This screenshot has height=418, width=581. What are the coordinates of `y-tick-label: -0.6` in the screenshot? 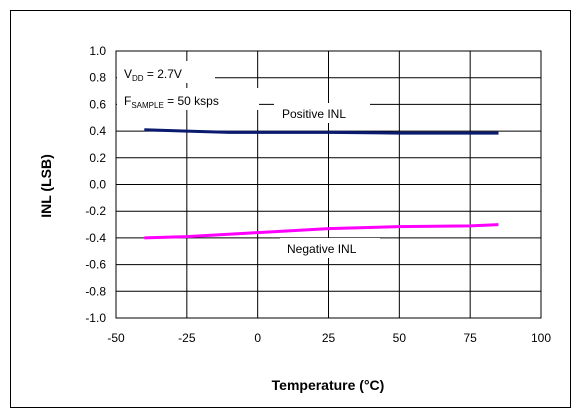 It's located at (95, 265).